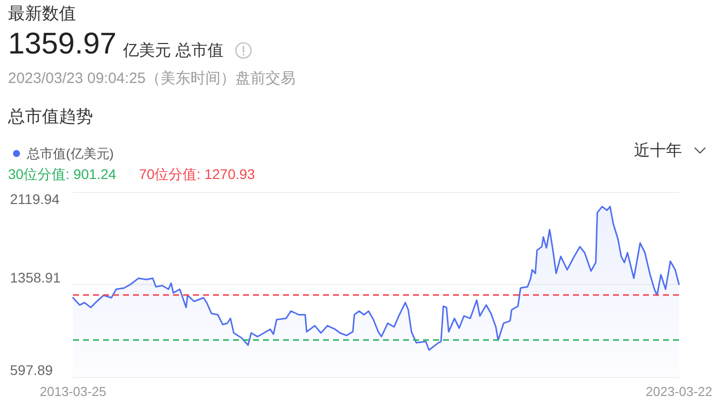  What do you see at coordinates (35, 199) in the screenshot?
I see `y-tick-label: 2119.94` at bounding box center [35, 199].